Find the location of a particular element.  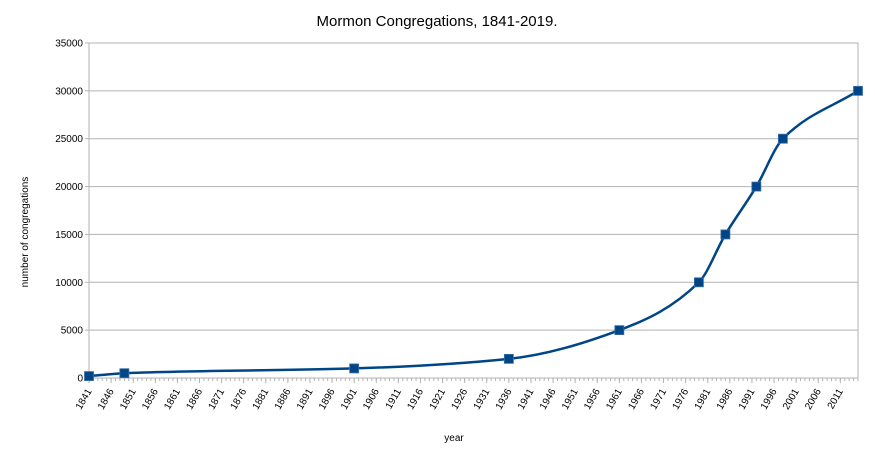

x-tick-label: 1896 is located at coordinates (327, 399).